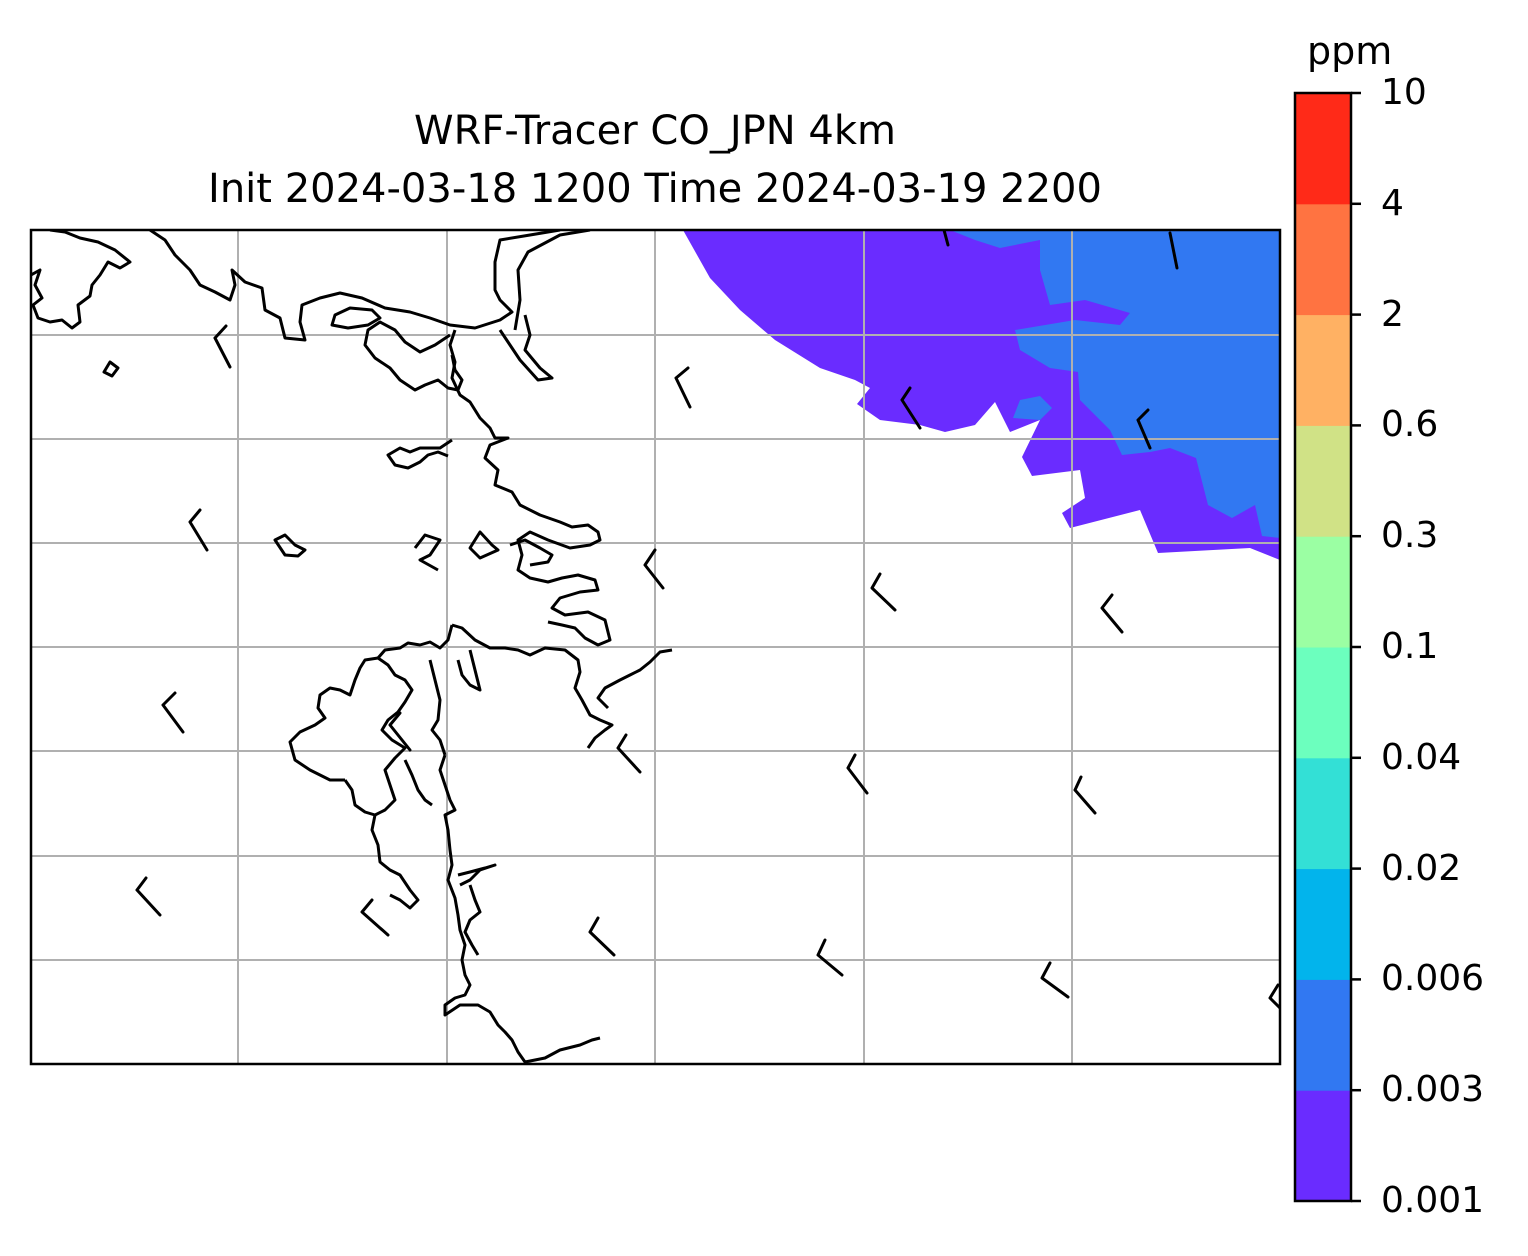 The image size is (1528, 1256). What do you see at coordinates (1410, 646) in the screenshot?
I see `colorbar-tick-label: 0.1` at bounding box center [1410, 646].